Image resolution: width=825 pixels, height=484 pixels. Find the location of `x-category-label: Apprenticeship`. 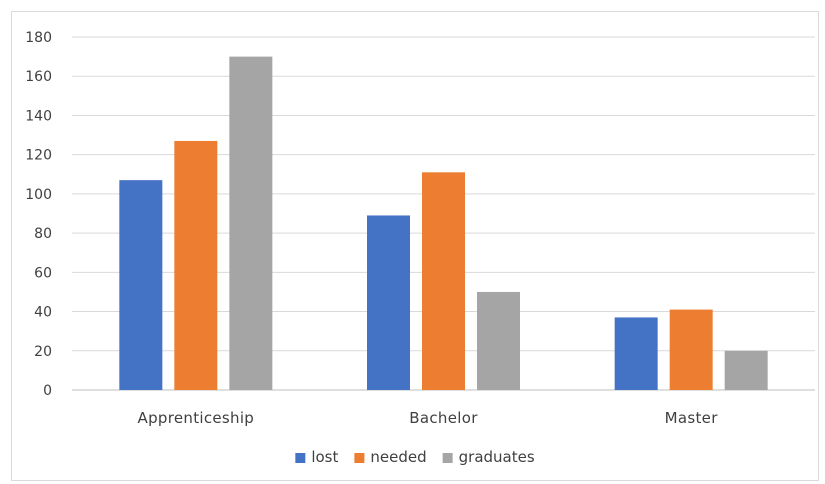

x-category-label: Apprenticeship is located at coordinates (196, 418).